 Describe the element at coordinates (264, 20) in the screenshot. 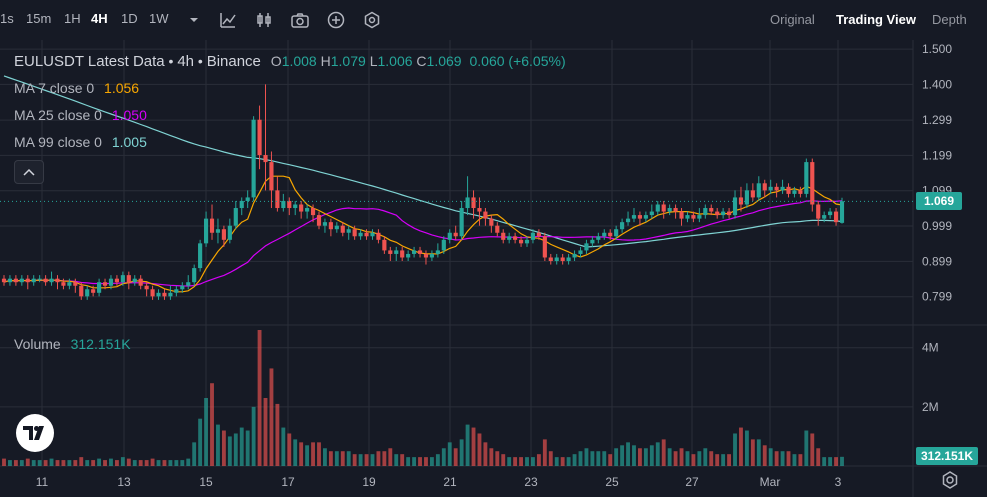

I see `candle-style-icon` at that location.